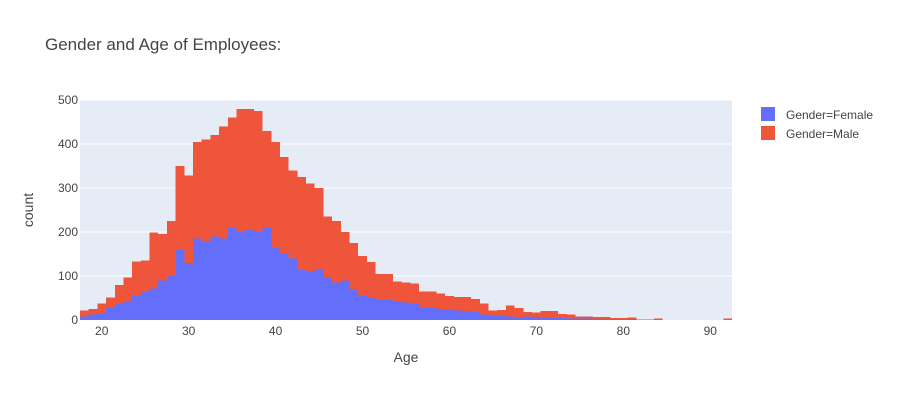 The width and height of the screenshot is (900, 405). Describe the element at coordinates (817, 124) in the screenshot. I see `legend: Gender=Female Gender=Male` at that location.